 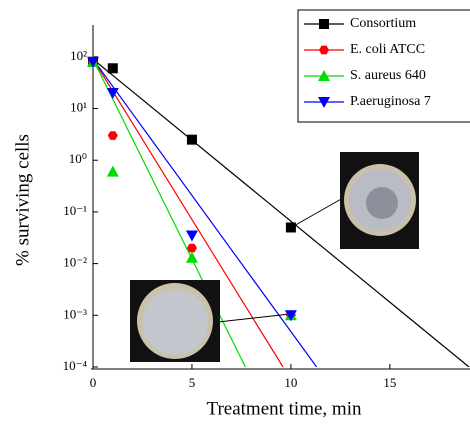 What do you see at coordinates (389, 382) in the screenshot?
I see `x-tick-label: 15` at bounding box center [389, 382].